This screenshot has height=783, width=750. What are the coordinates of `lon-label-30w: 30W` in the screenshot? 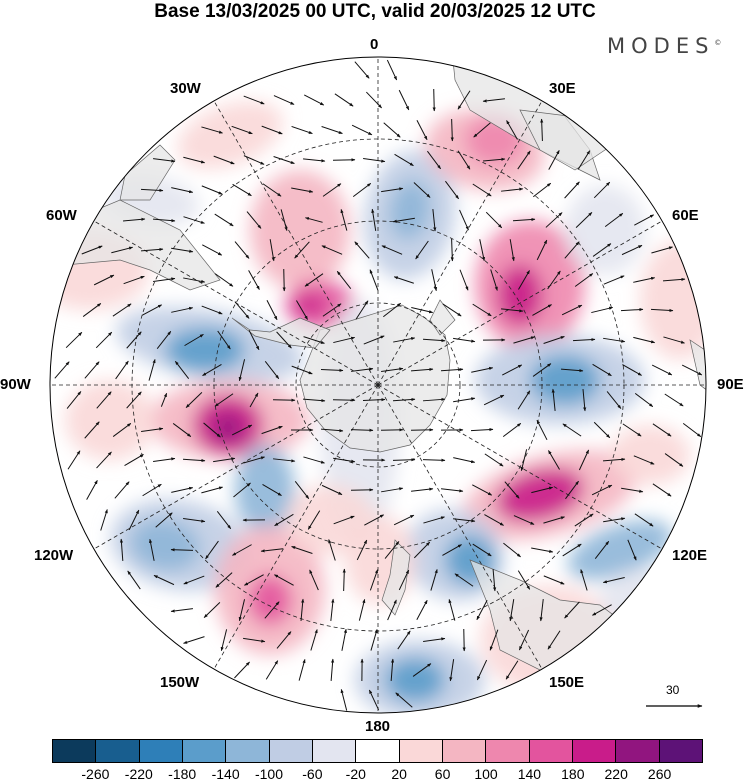 It's located at (185, 88).